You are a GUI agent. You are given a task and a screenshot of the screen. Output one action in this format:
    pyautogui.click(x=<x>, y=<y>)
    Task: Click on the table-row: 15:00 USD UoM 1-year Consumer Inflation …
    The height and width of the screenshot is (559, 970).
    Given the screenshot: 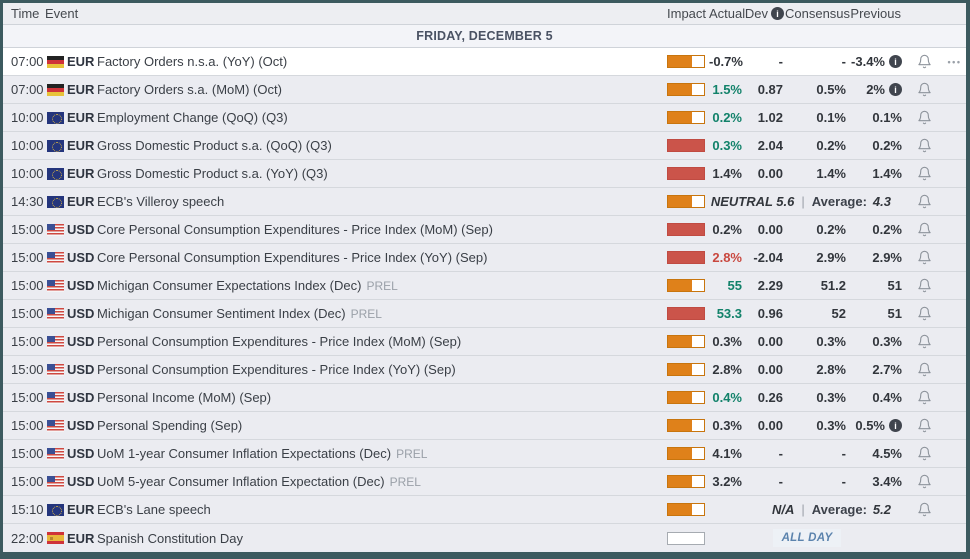 What is the action you would take?
    pyautogui.click(x=484, y=454)
    